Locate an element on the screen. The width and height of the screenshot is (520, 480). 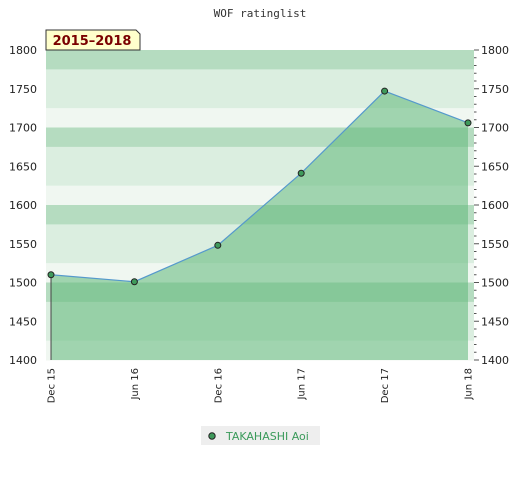
y-tick-label-left: 1450 is located at coordinates (23, 321).